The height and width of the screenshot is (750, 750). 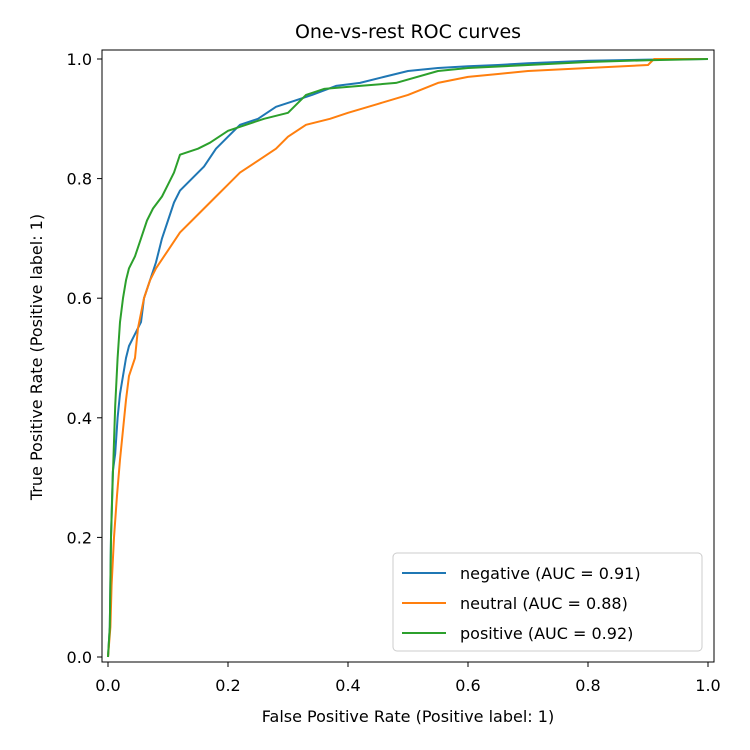 I want to click on legend-box, so click(x=547, y=602).